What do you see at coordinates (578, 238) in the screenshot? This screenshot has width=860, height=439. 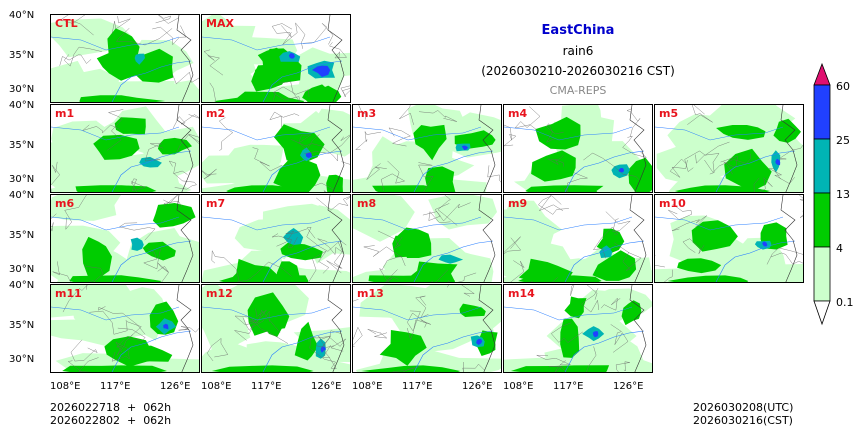 I see `map-panel: m9` at bounding box center [578, 238].